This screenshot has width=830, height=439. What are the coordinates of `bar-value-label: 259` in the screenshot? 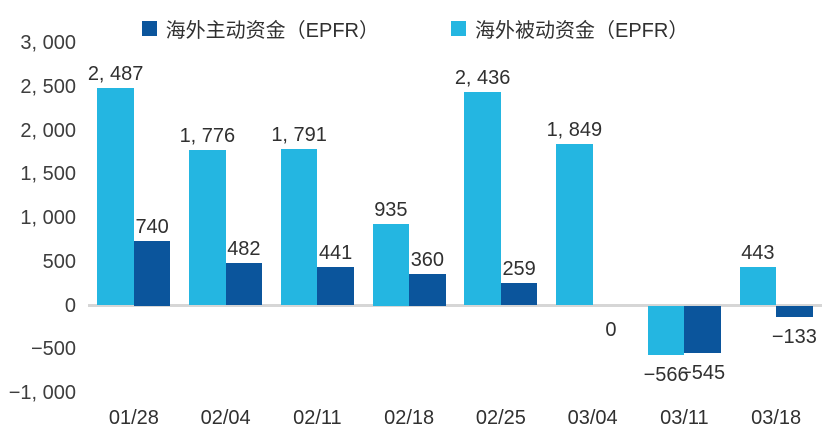 It's located at (519, 268).